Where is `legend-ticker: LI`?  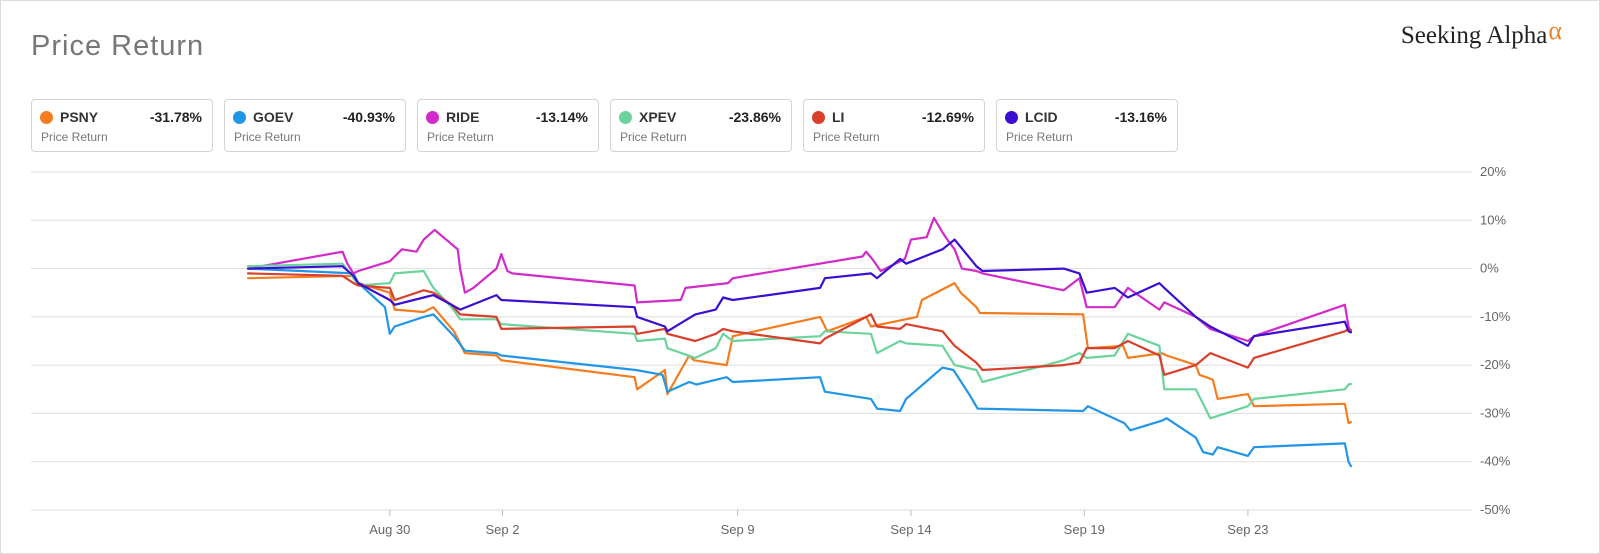
legend-ticker: LI is located at coordinates (838, 117).